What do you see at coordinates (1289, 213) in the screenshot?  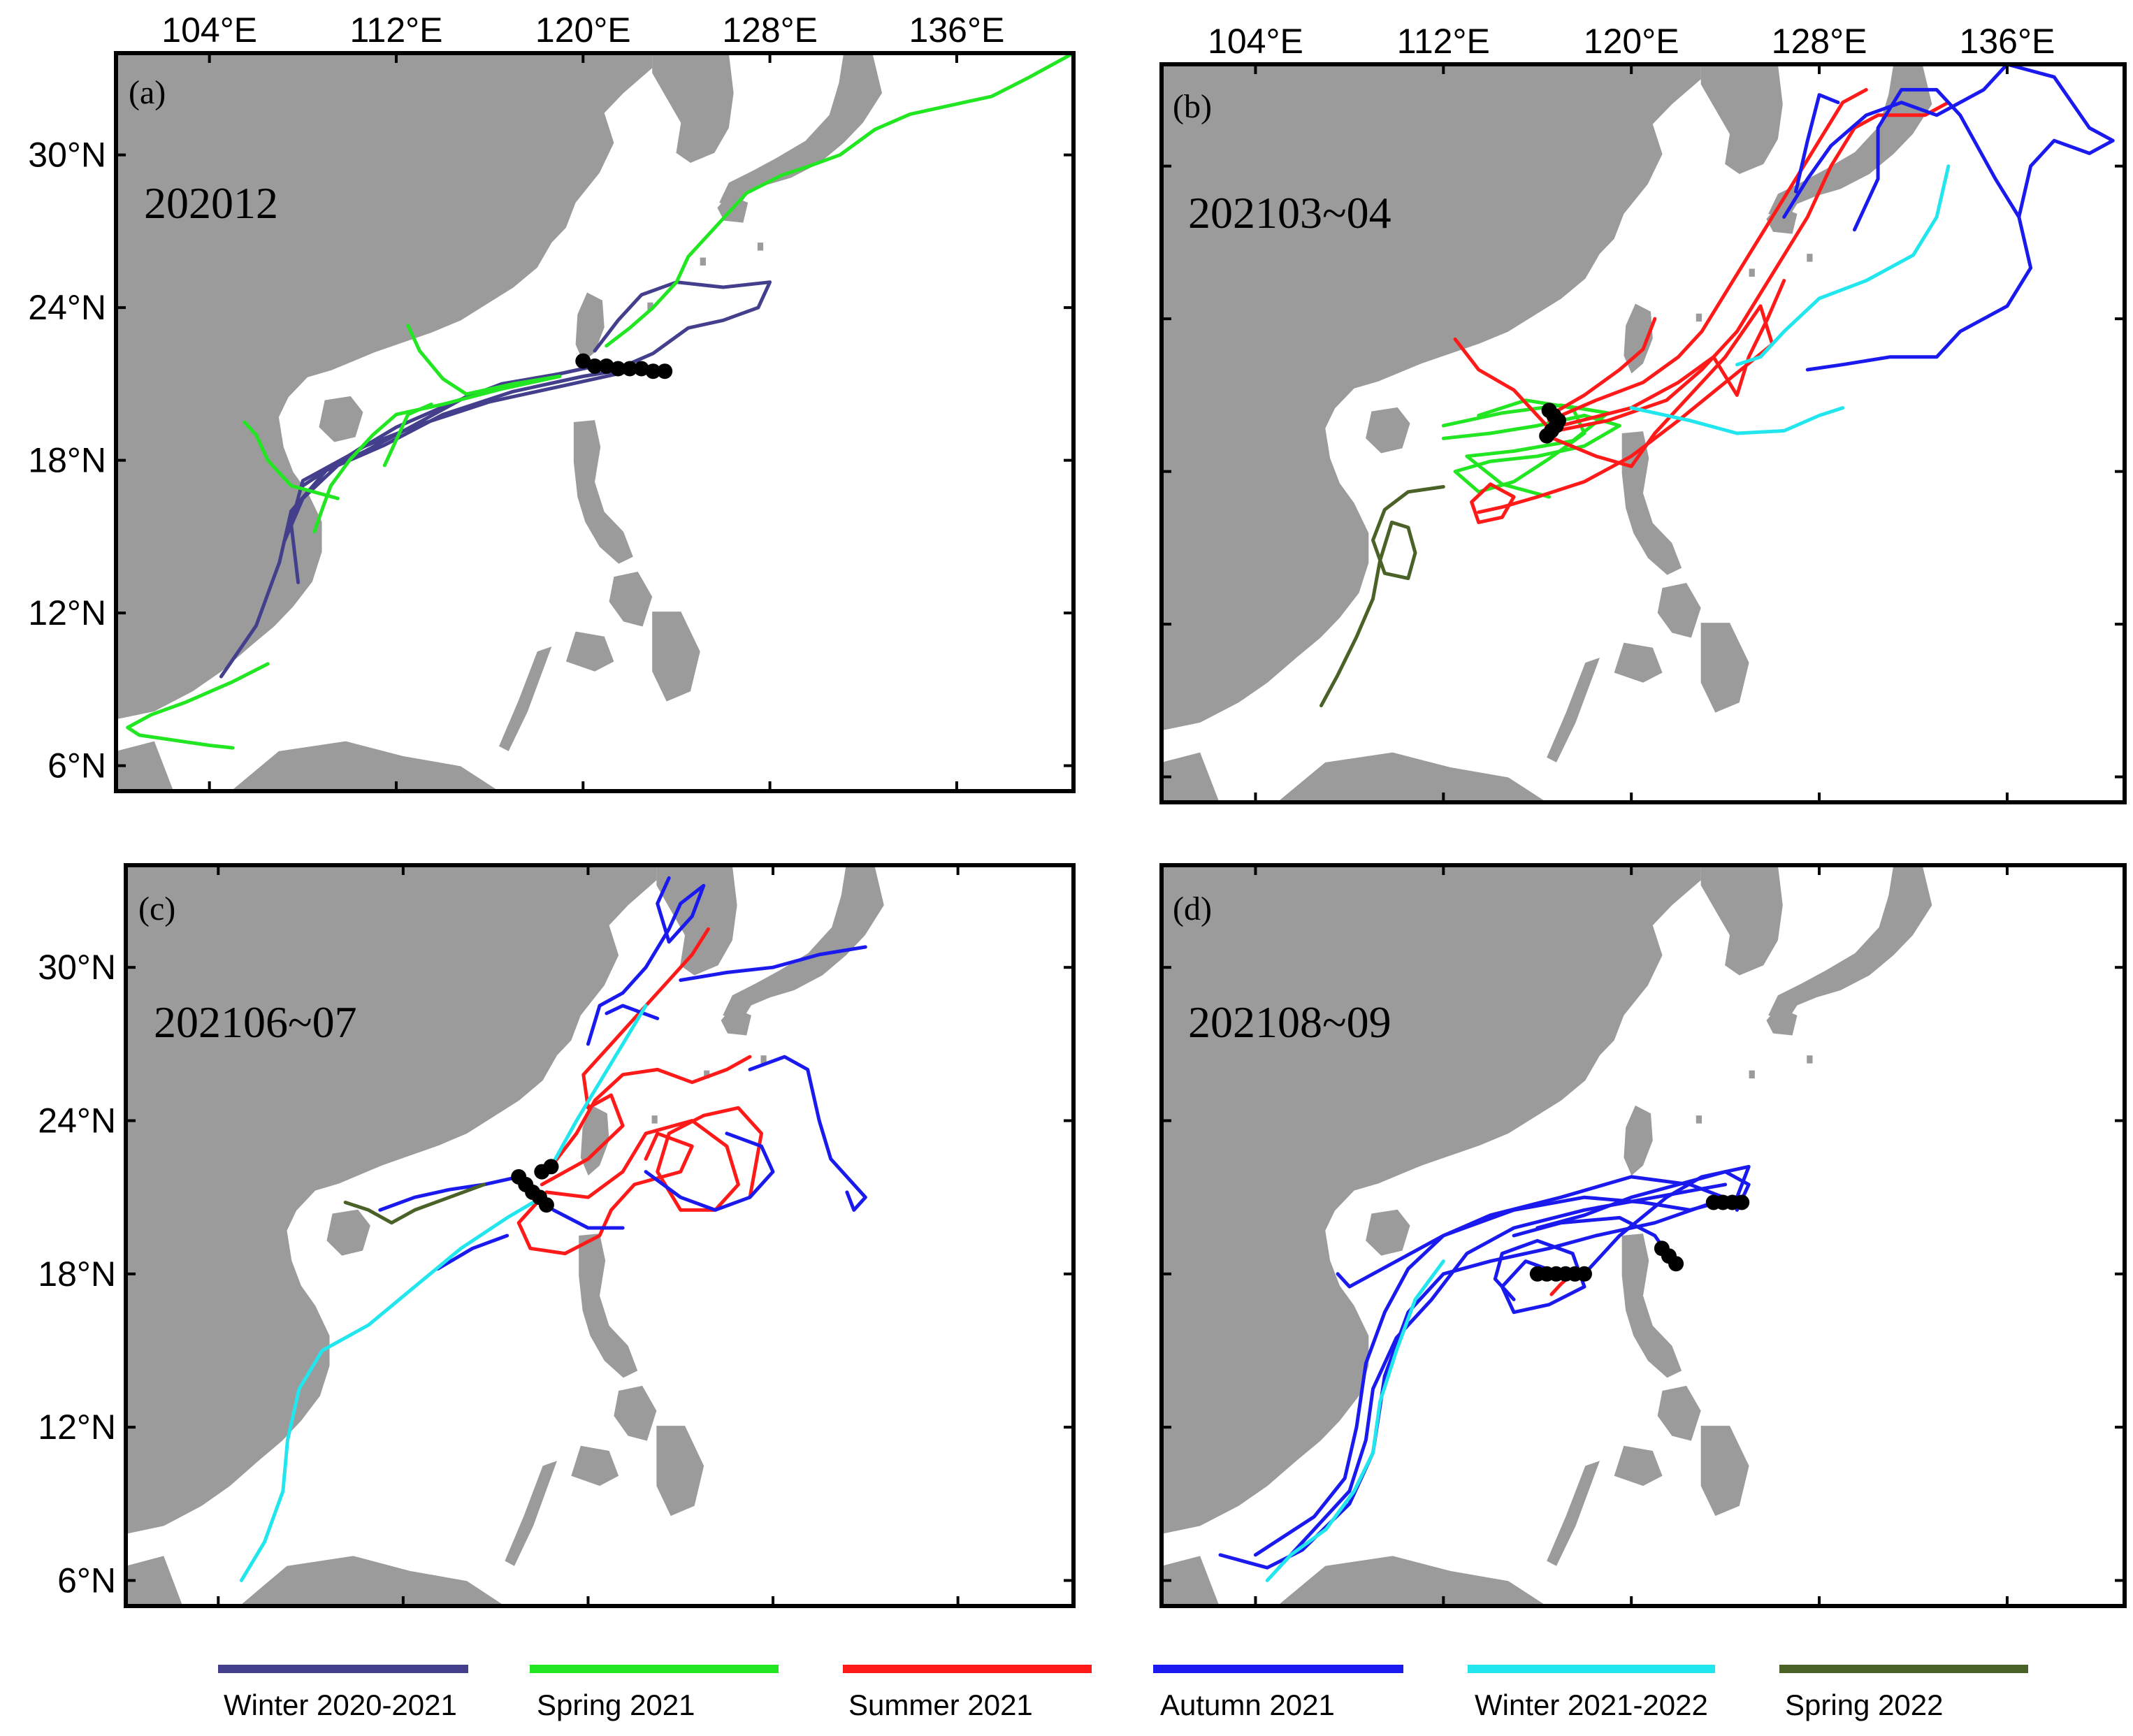 I see `panel-period: 202103~04` at bounding box center [1289, 213].